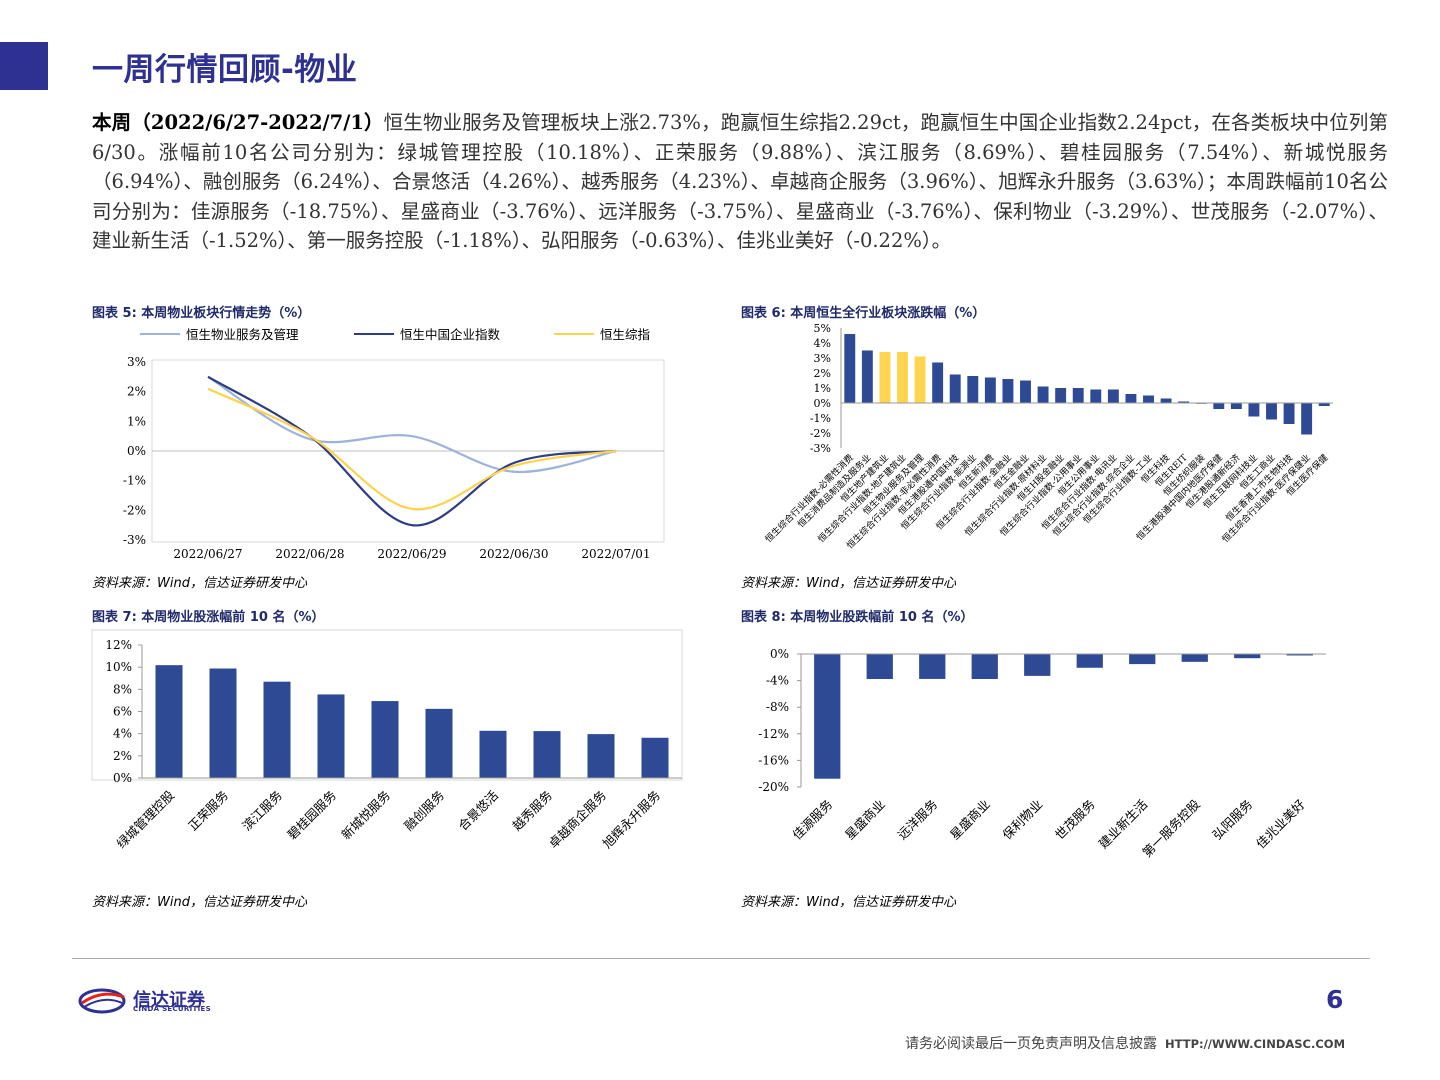  I want to click on fig8-source: 资料来源：Wind，信达证券研发中心, so click(848, 902).